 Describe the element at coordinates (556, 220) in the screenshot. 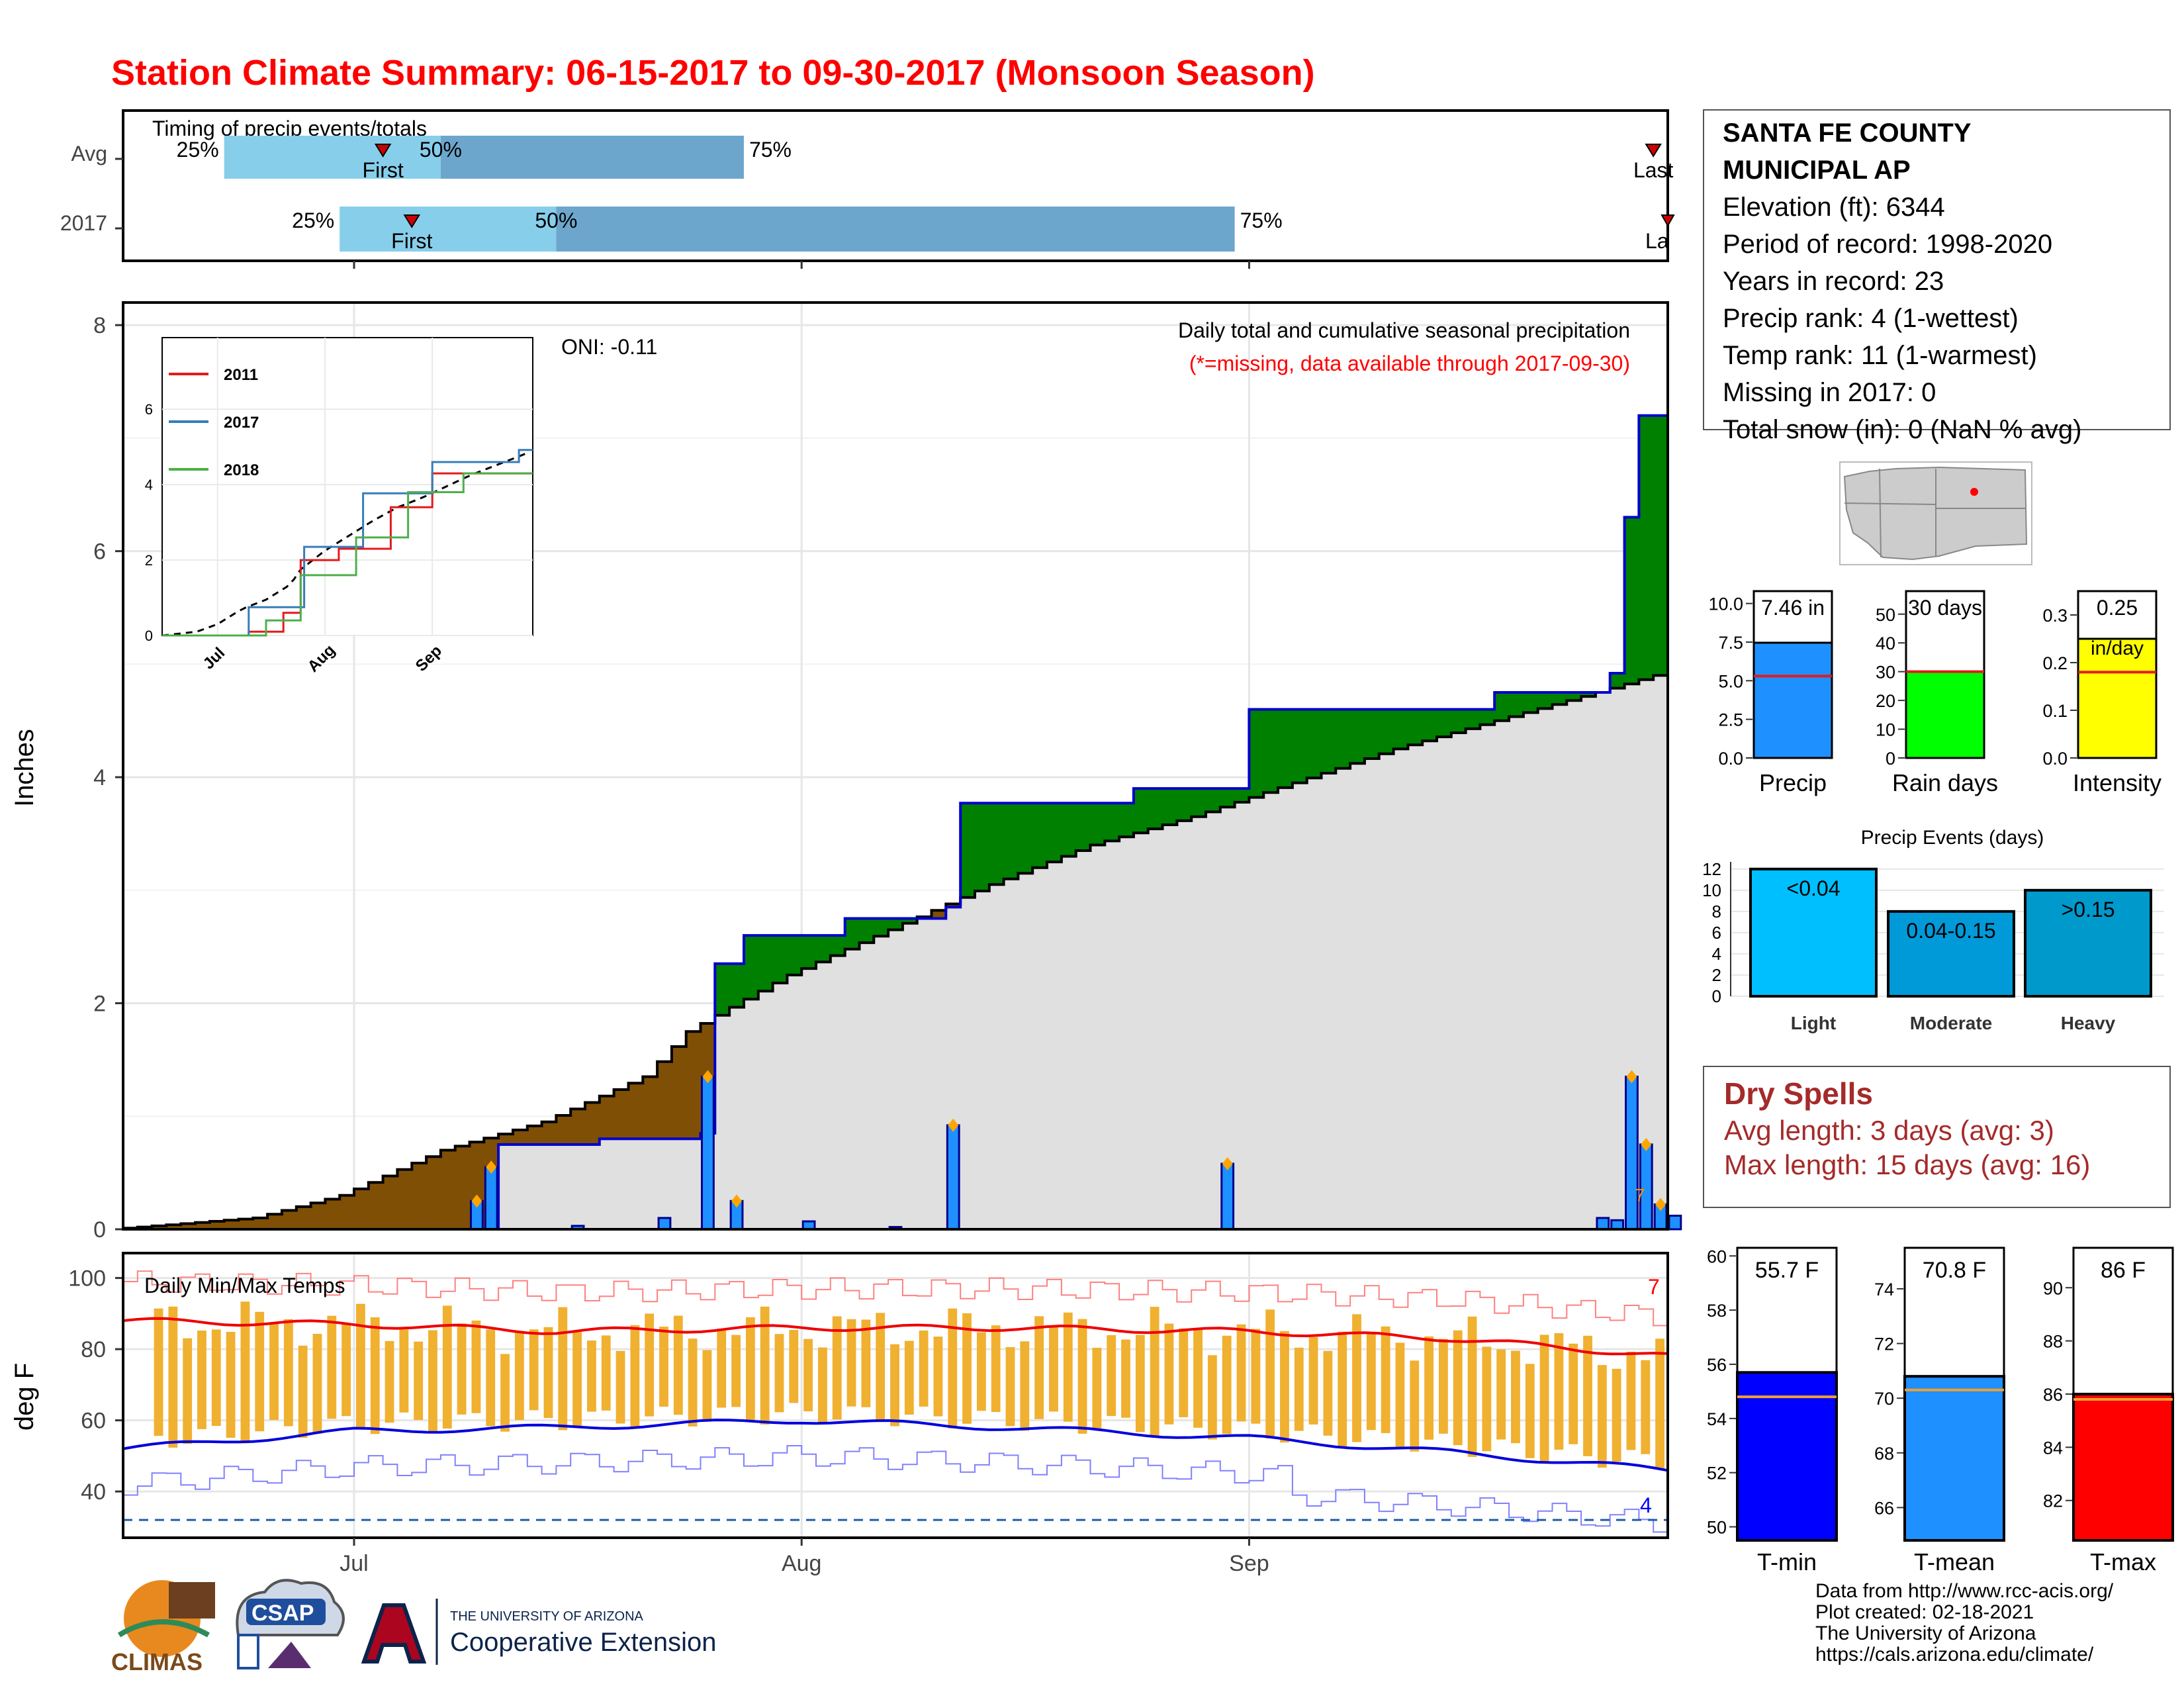

I see `timing-pct-label: 50%` at that location.